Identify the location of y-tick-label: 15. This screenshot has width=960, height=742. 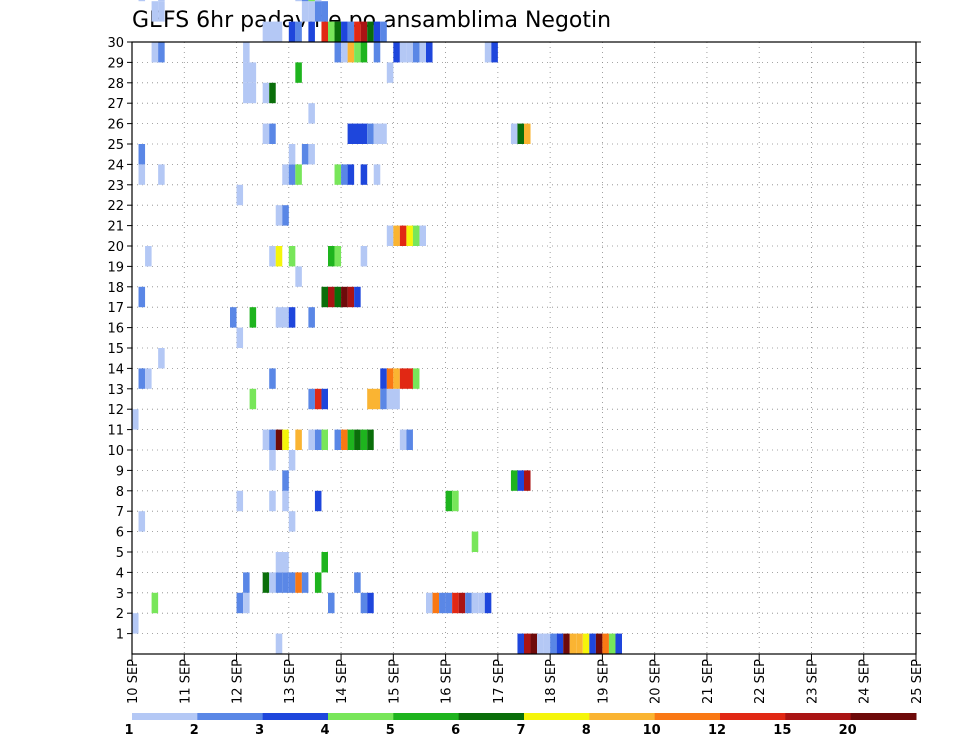
(115, 349).